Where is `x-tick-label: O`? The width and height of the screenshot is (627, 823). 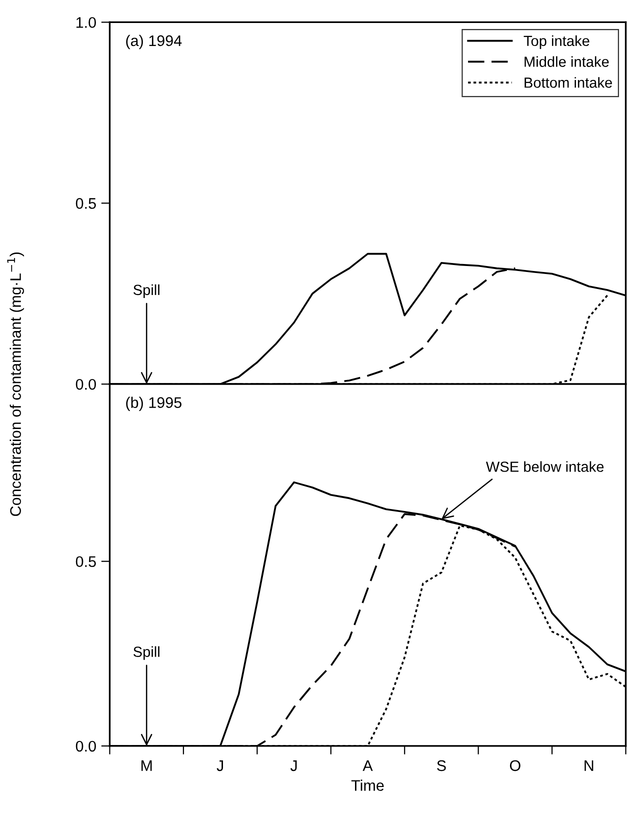 x-tick-label: O is located at coordinates (515, 766).